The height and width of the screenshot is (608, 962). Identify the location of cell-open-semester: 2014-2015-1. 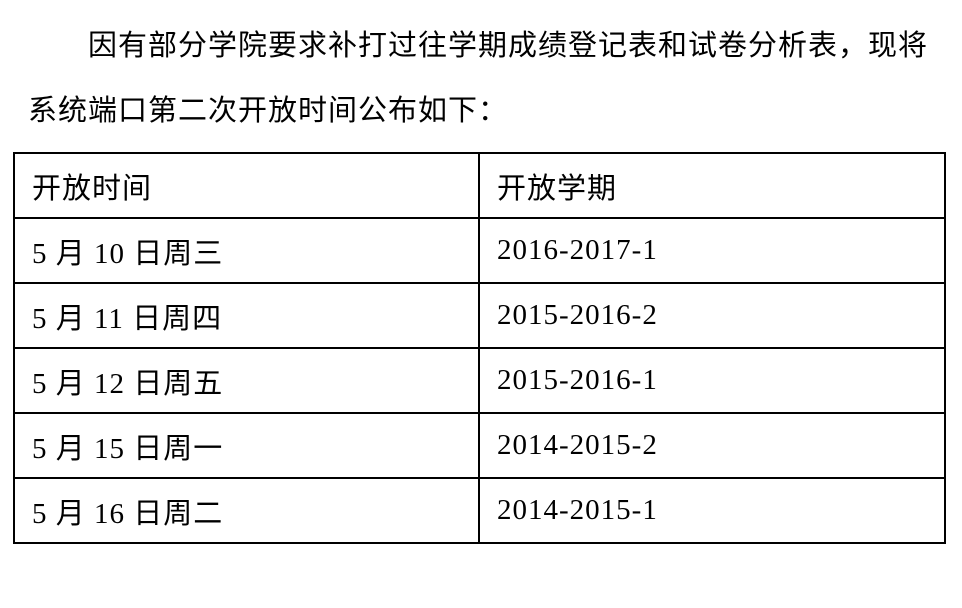
(712, 510).